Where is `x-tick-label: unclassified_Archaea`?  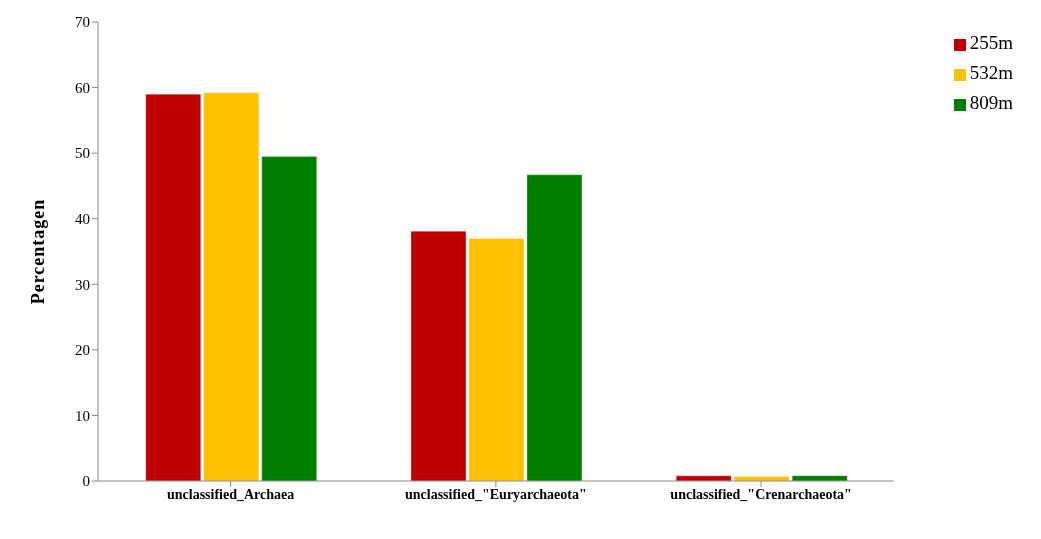 x-tick-label: unclassified_Archaea is located at coordinates (230, 494).